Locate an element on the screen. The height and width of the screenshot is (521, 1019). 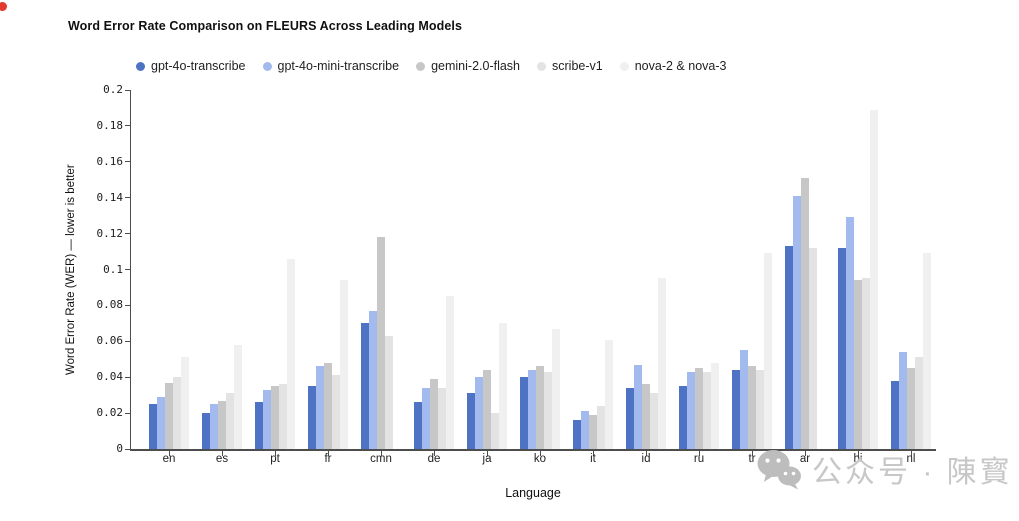
bar-hi-gemini-2-0-flash is located at coordinates (858, 364).